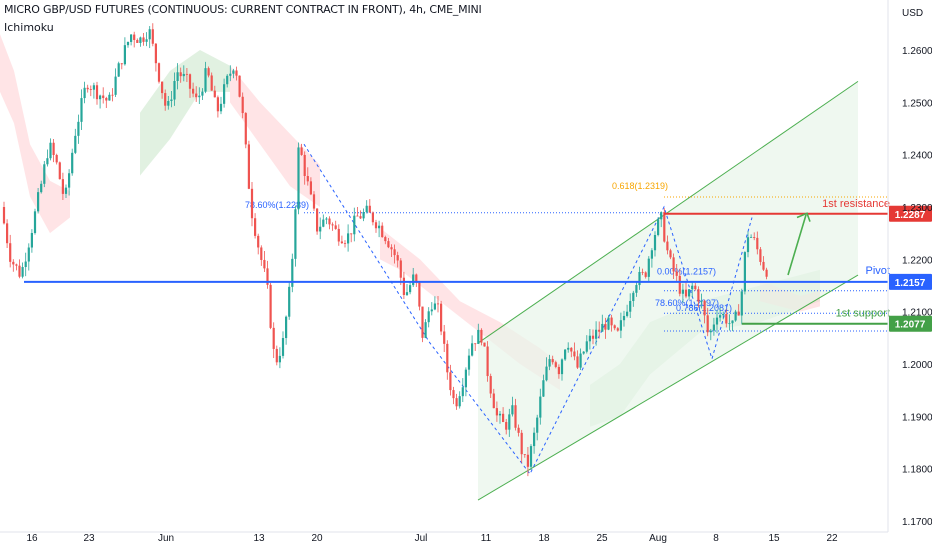 This screenshot has height=550, width=932. I want to click on x-tick-label: 15, so click(774, 538).